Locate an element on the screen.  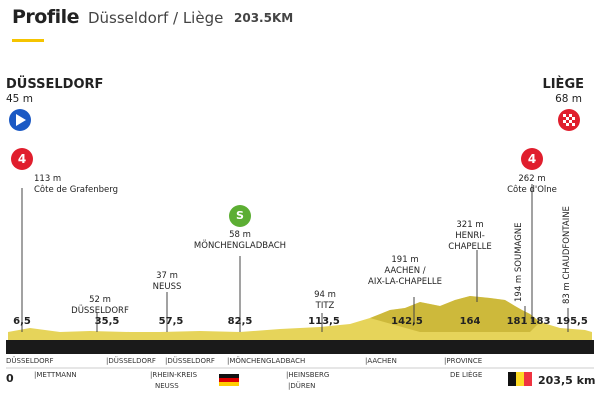
sprint-name: MÖNCHENGLADBACH is located at coordinates (240, 246).